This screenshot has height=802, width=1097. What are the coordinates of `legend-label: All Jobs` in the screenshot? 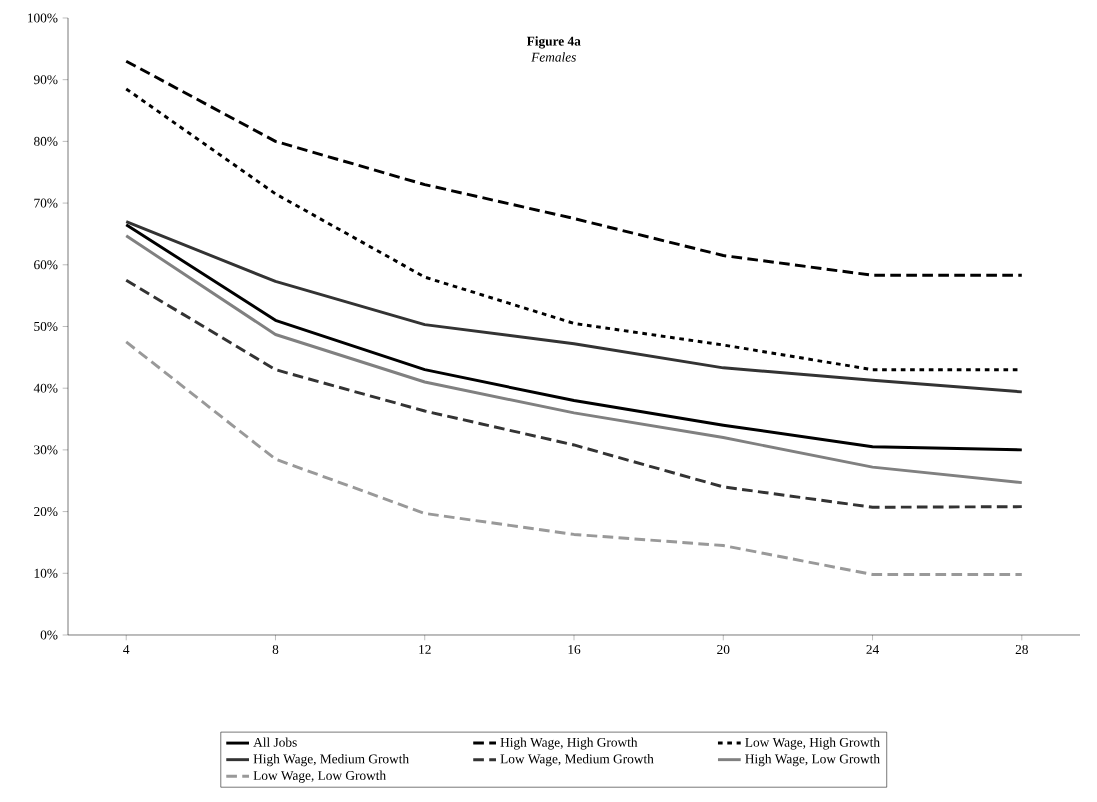 It's located at (275, 742).